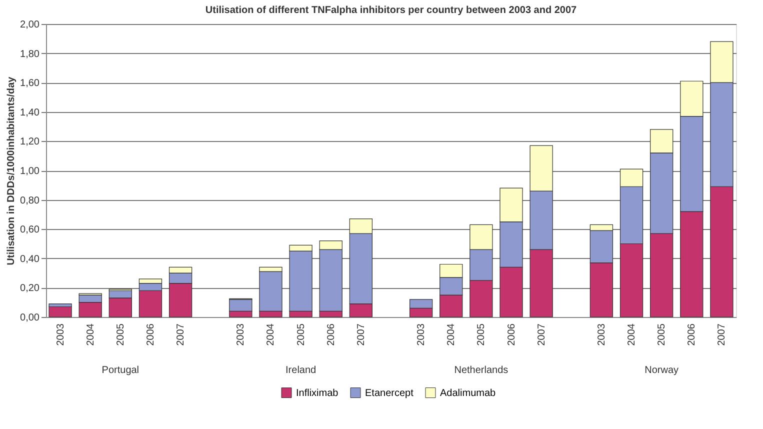 The height and width of the screenshot is (429, 763). I want to click on chart-title: Utilisation of different TNFalpha inhibitors per country between 2003 and 2007, so click(391, 10).